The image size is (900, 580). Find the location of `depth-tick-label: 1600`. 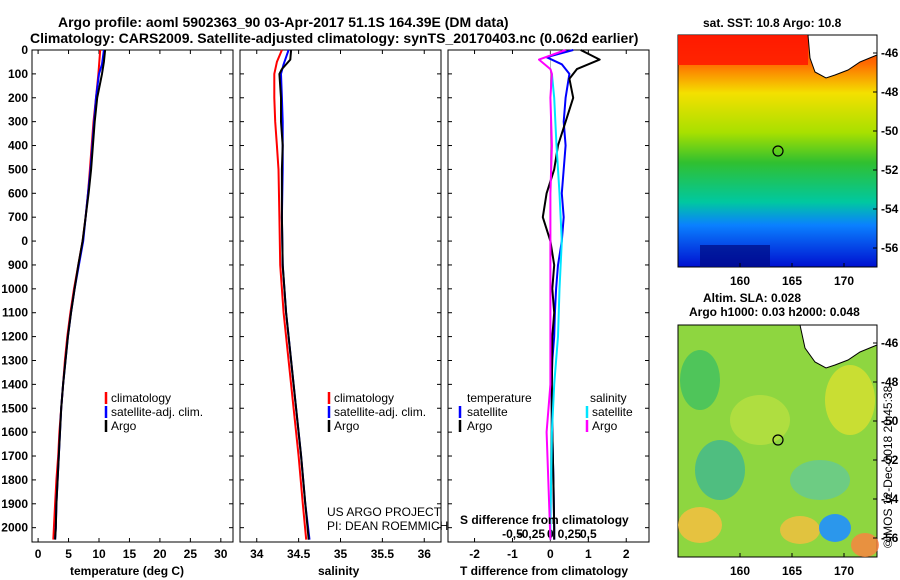

depth-tick-label: 1600 is located at coordinates (14, 432).